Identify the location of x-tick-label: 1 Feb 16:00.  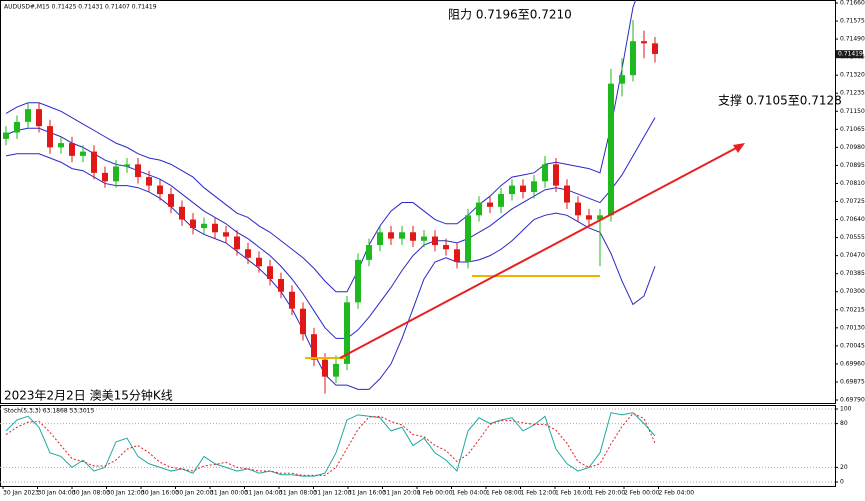
(573, 493).